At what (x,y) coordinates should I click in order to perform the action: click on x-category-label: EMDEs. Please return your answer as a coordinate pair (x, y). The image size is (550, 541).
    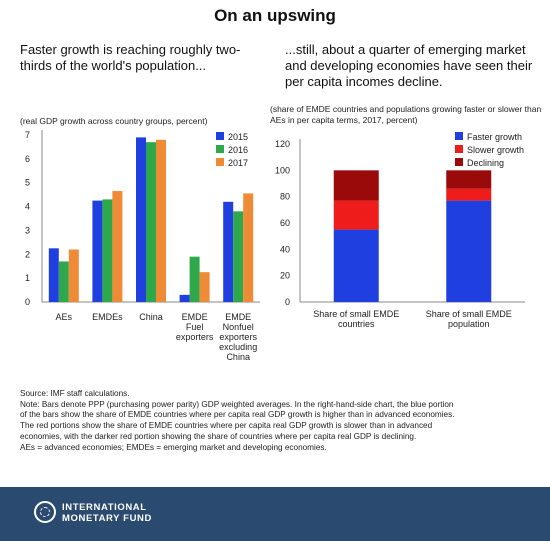
    Looking at the image, I should click on (107, 317).